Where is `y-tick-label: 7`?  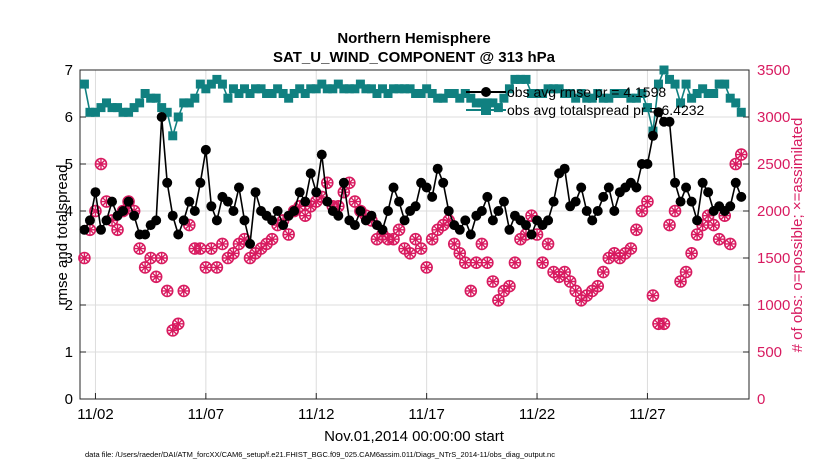
y-tick-label: 7 is located at coordinates (69, 70).